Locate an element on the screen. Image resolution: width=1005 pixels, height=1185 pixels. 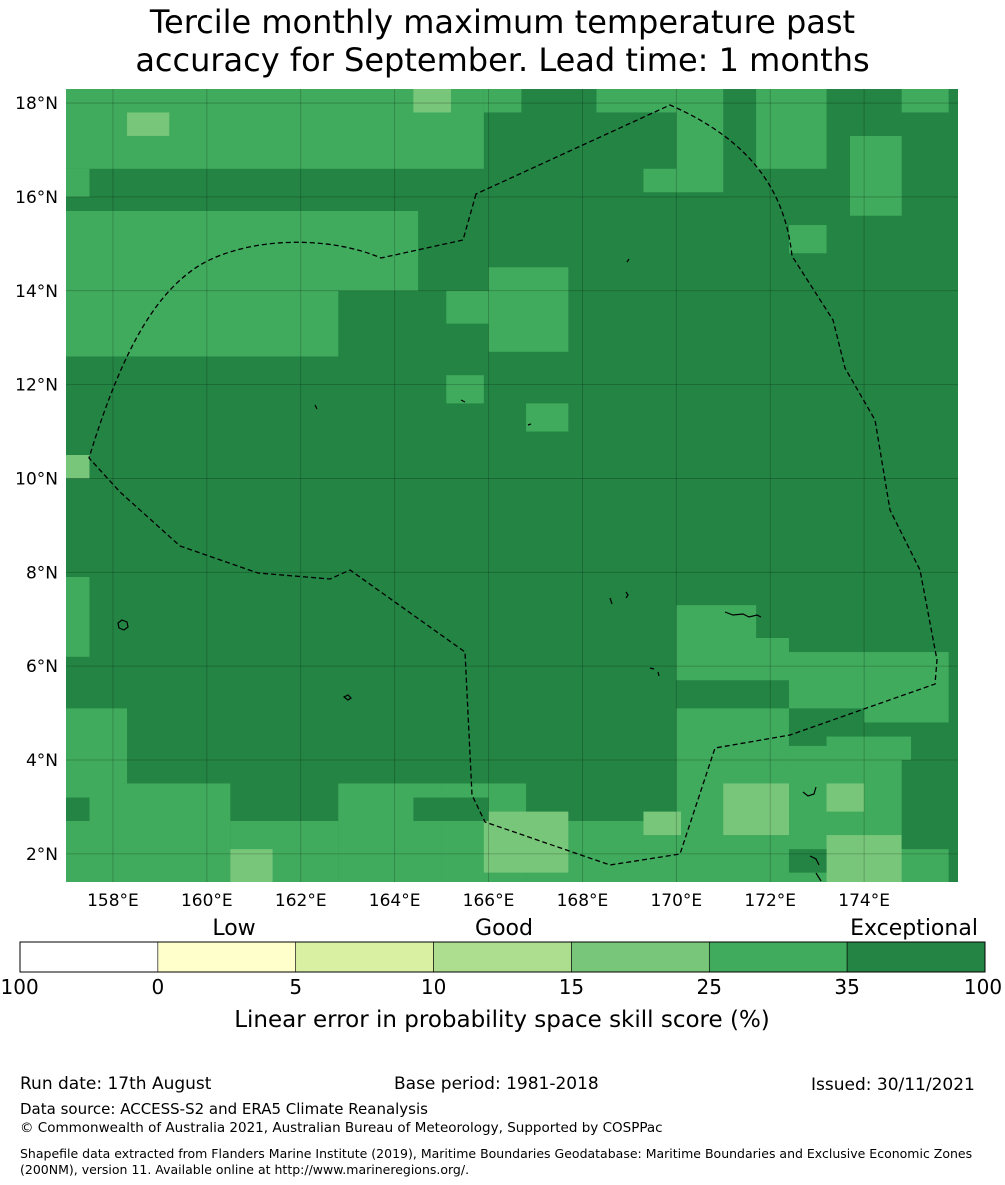
latitude-labels: 18°N 16°N 14°N 12°N 10°N 8°N 6°N 4°N 2°N is located at coordinates (36, 479).